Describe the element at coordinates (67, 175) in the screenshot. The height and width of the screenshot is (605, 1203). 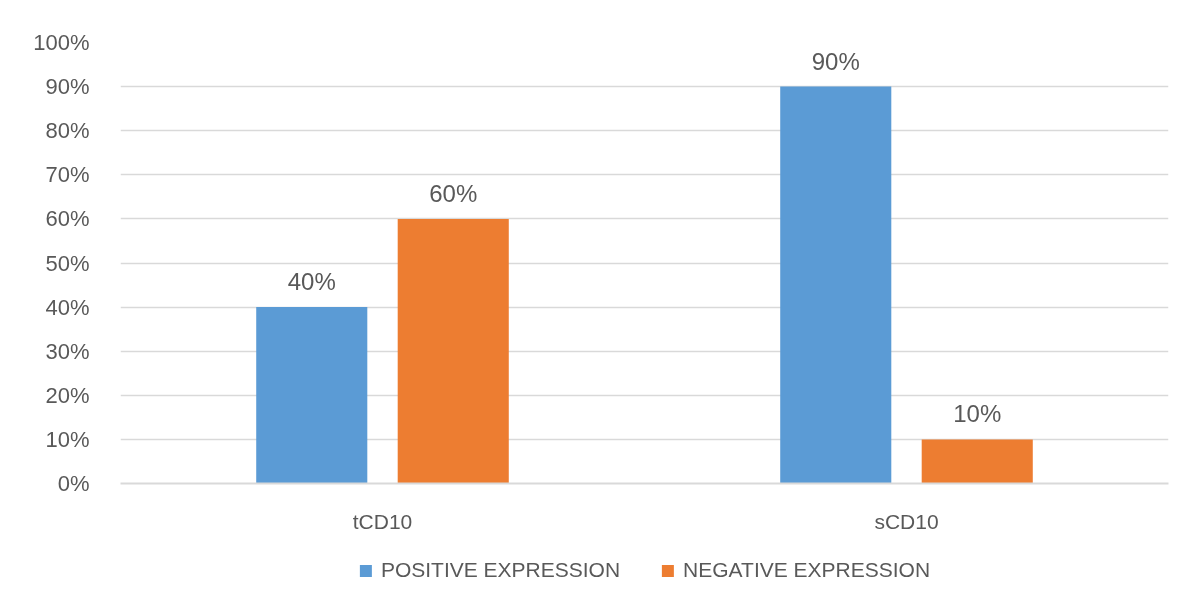
I see `y-tick-label: 70%` at that location.